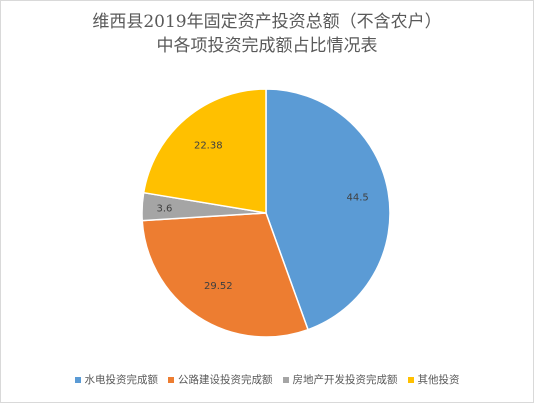  What do you see at coordinates (345, 380) in the screenshot?
I see `legend-label: 房地产开发投资完成额` at bounding box center [345, 380].